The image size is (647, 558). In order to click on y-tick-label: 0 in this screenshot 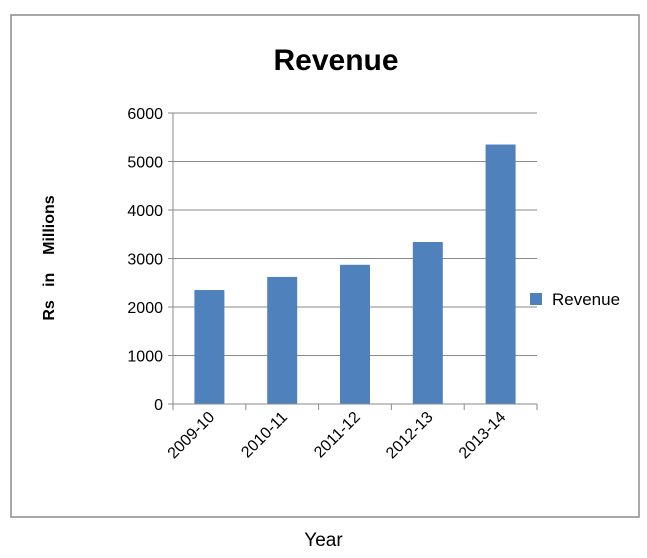, I will do `click(158, 405)`.